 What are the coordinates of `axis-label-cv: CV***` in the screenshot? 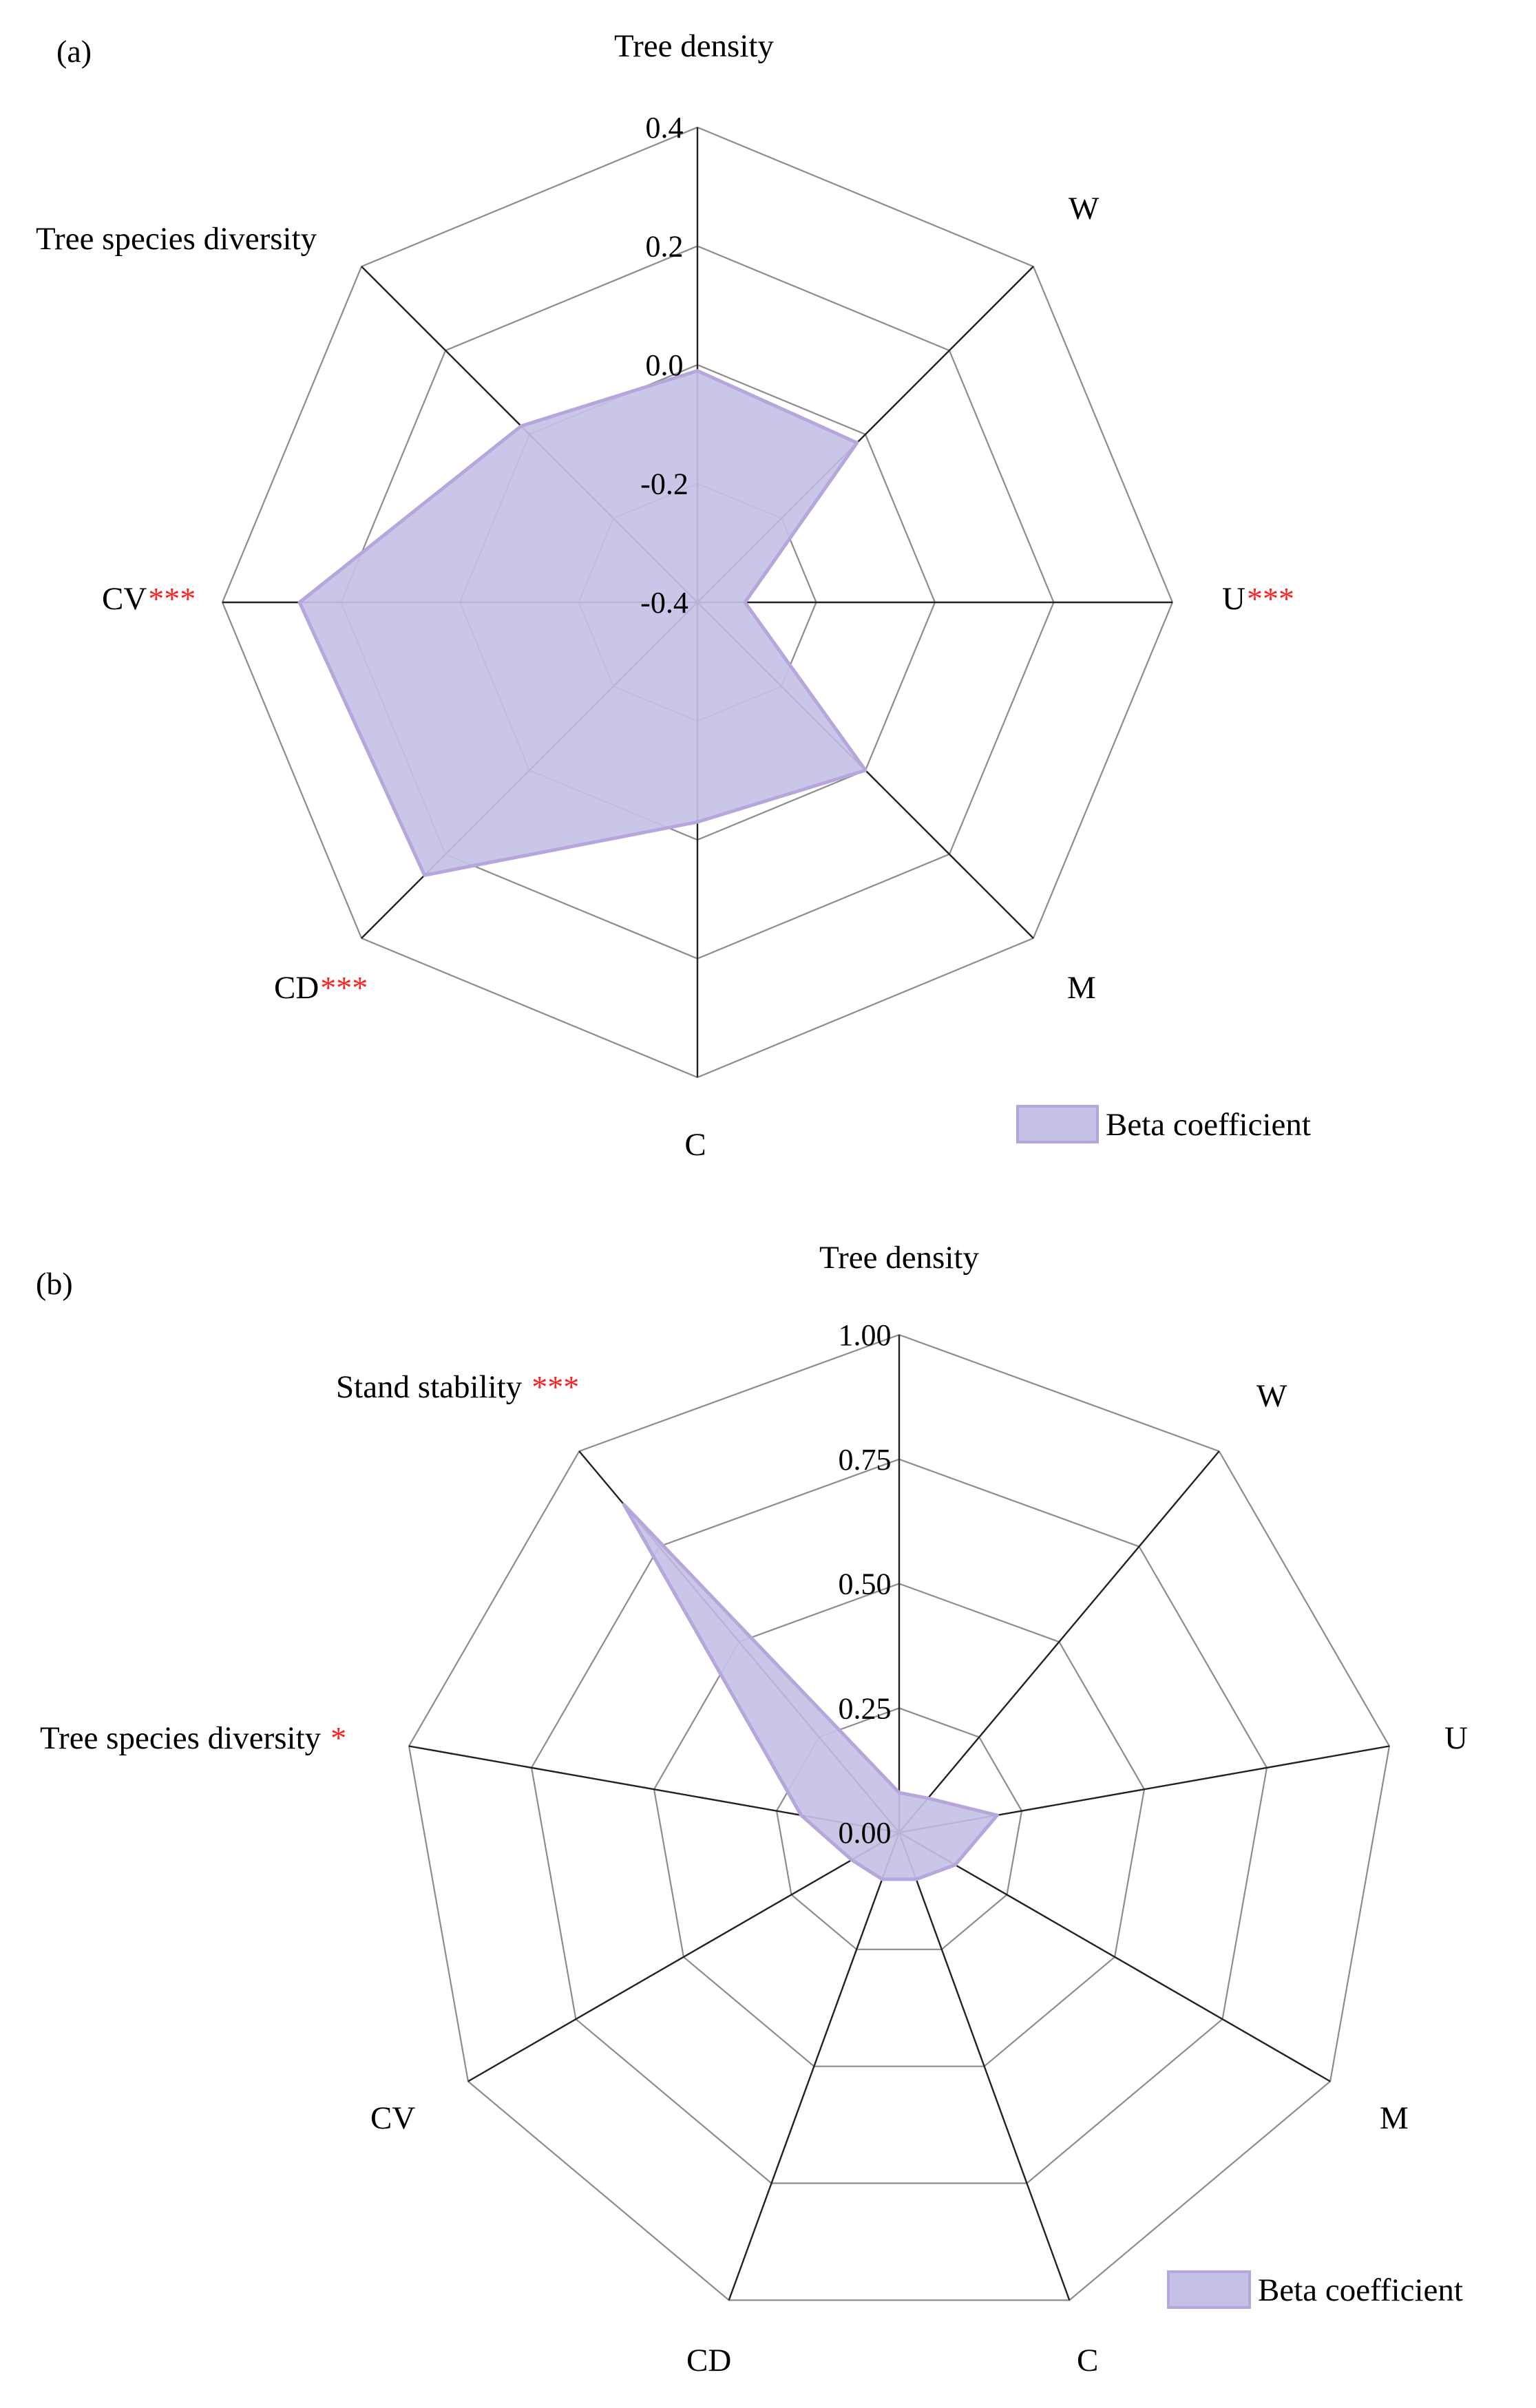 It's located at (149, 599).